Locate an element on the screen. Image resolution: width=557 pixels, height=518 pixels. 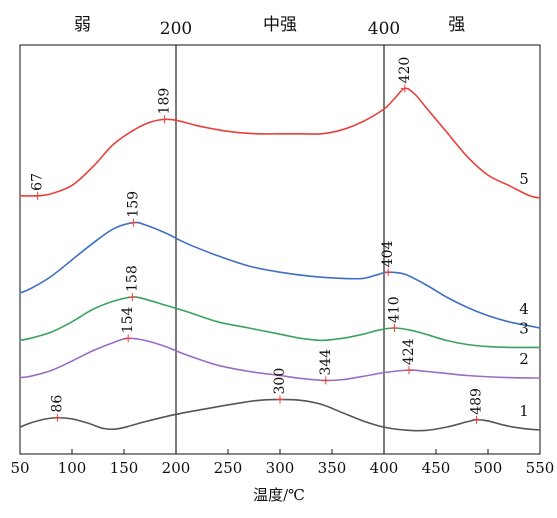
curve-id-labels: 5 43 2 1 is located at coordinates (524, 295).